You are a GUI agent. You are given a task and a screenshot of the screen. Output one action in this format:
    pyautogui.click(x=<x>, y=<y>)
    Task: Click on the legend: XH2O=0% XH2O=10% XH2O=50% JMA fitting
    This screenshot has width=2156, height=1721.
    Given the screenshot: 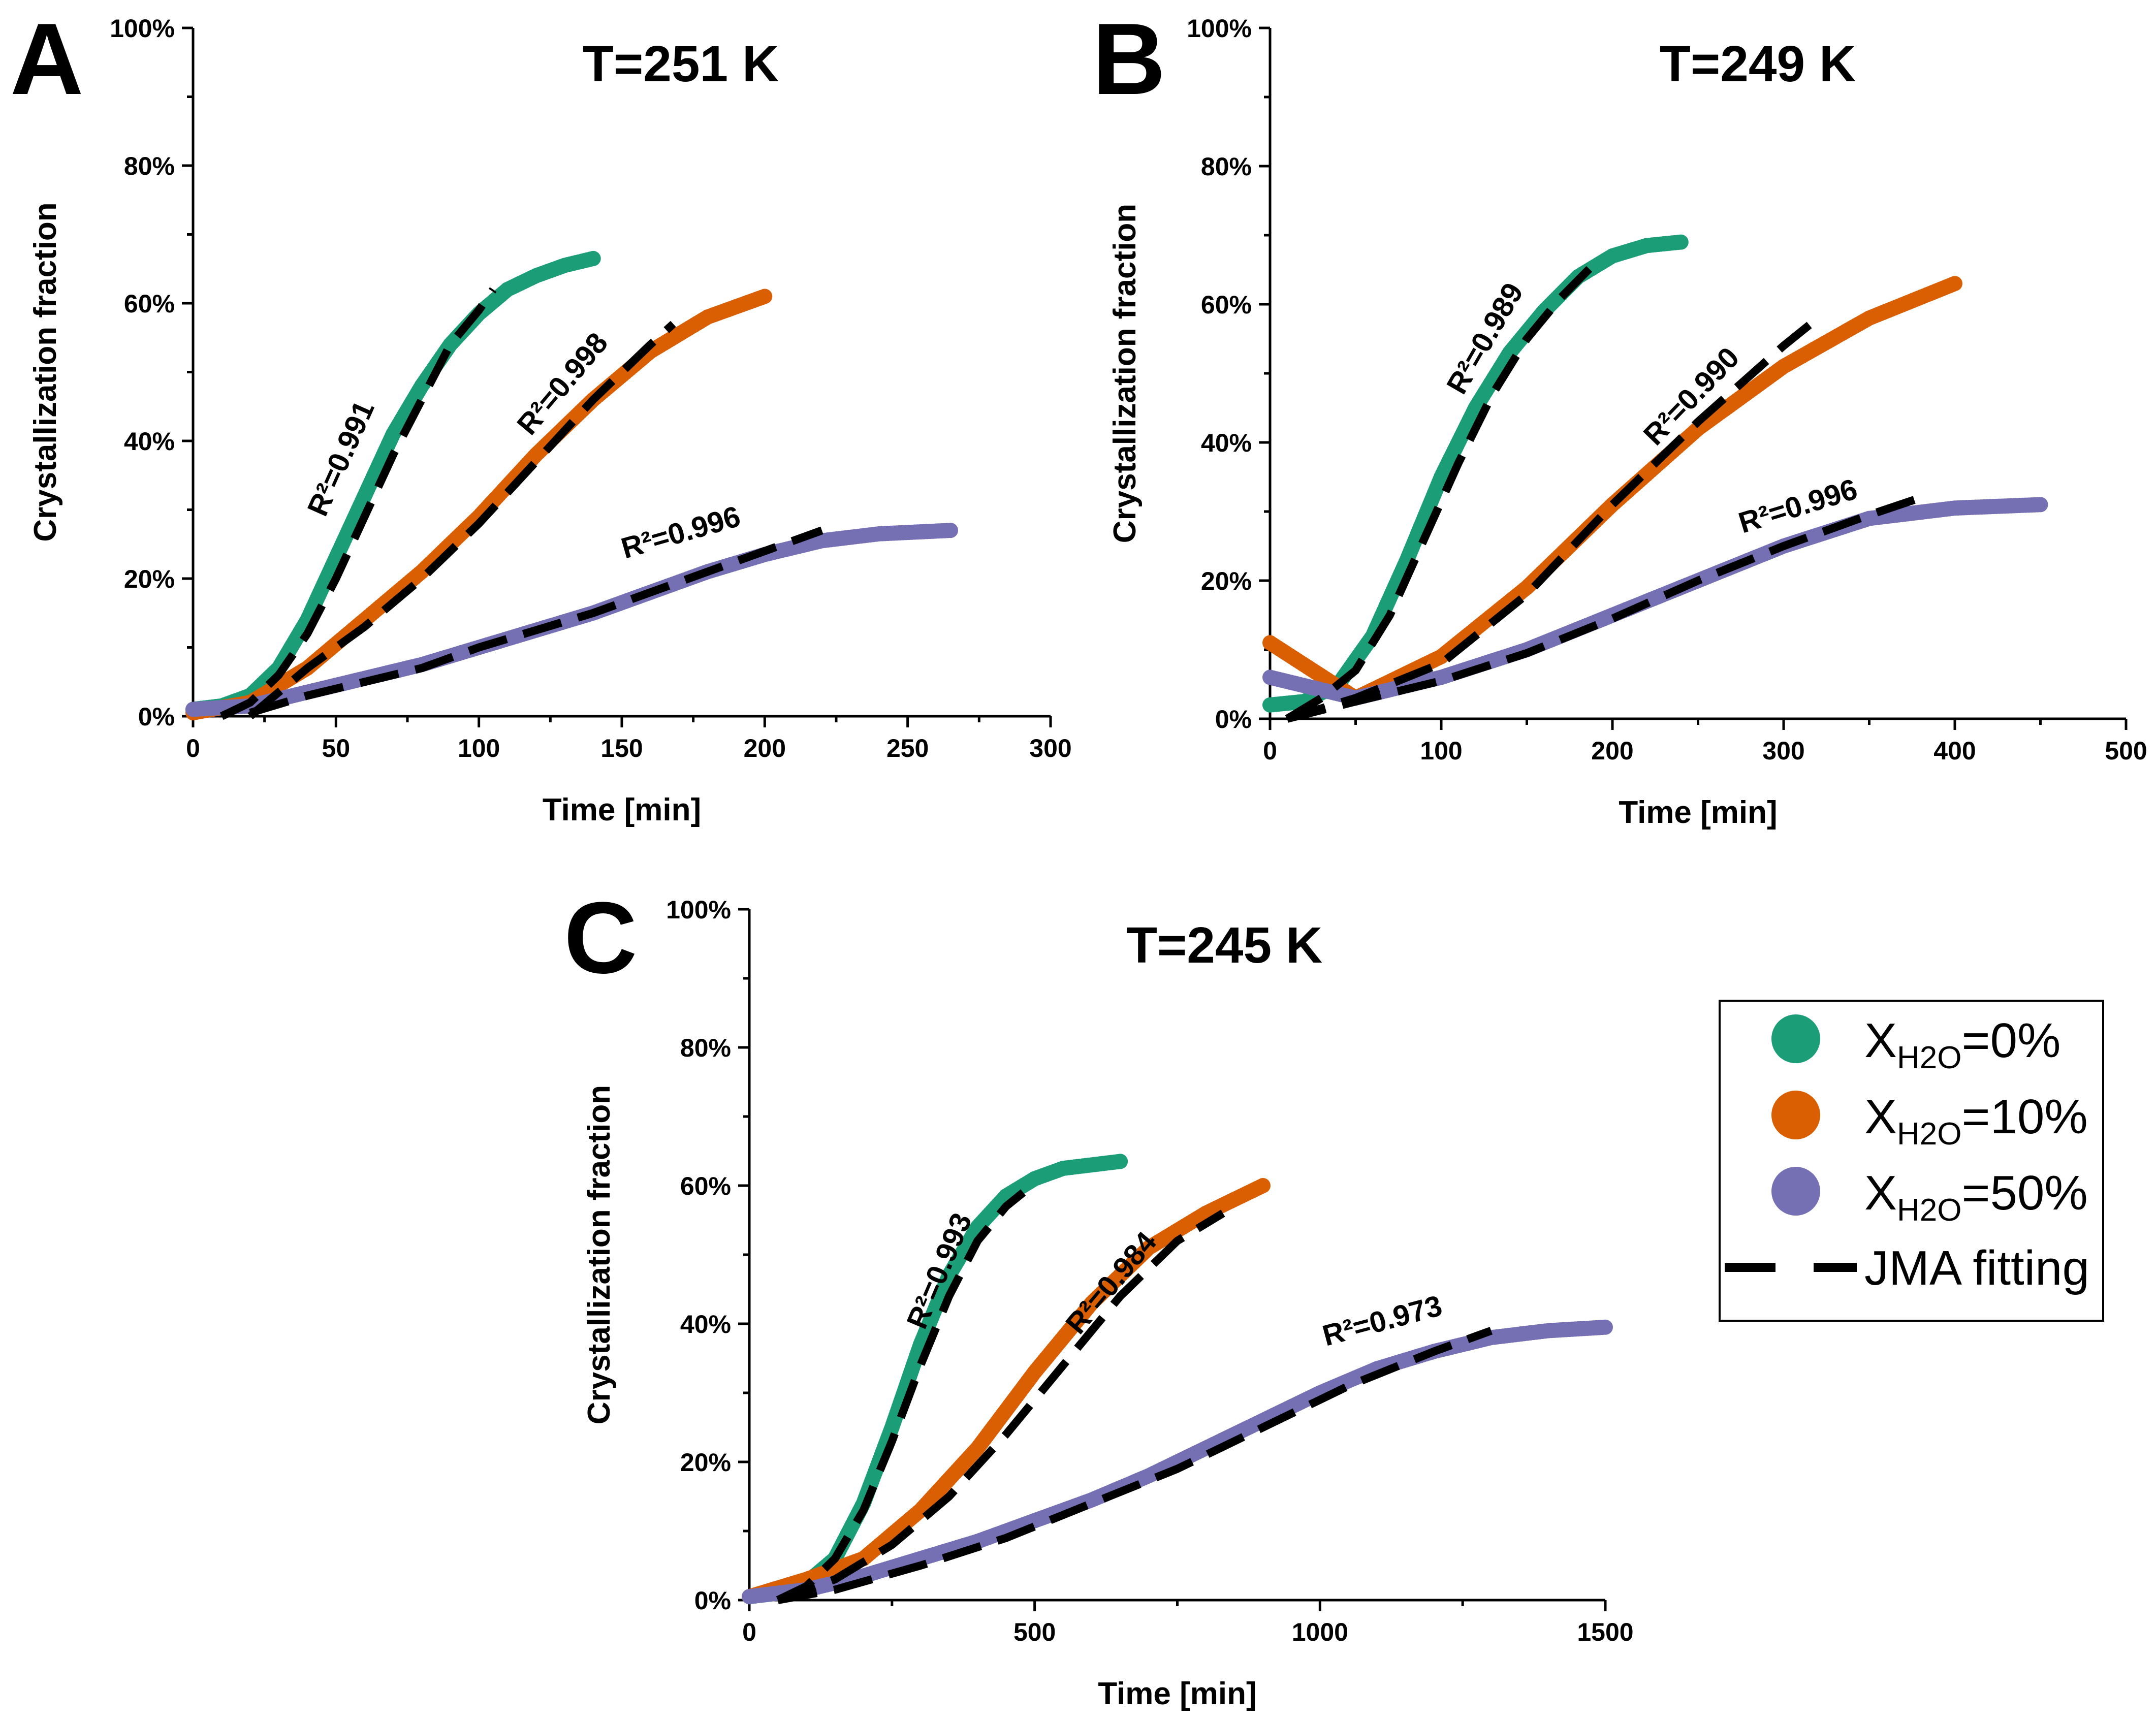 What is the action you would take?
    pyautogui.click(x=1911, y=1161)
    